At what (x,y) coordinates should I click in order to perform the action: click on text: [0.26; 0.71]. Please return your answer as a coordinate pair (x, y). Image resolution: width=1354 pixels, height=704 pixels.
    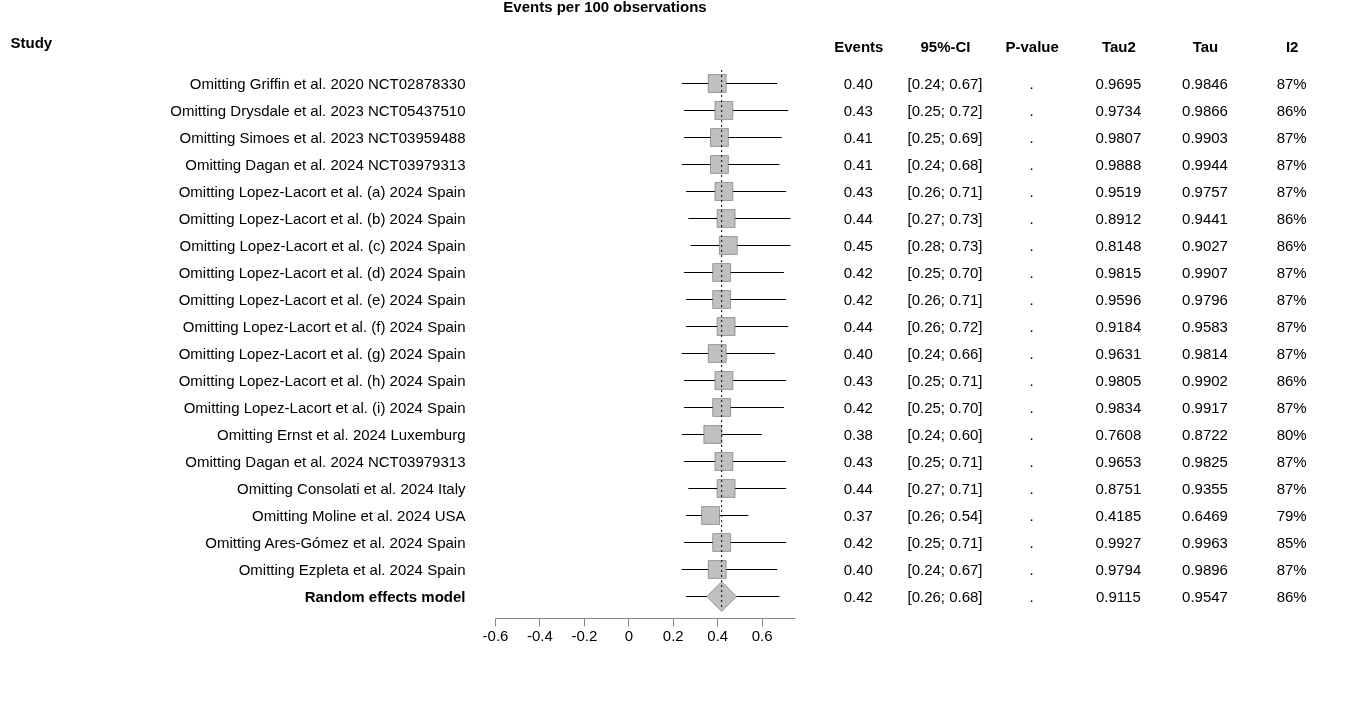
    Looking at the image, I should click on (945, 191).